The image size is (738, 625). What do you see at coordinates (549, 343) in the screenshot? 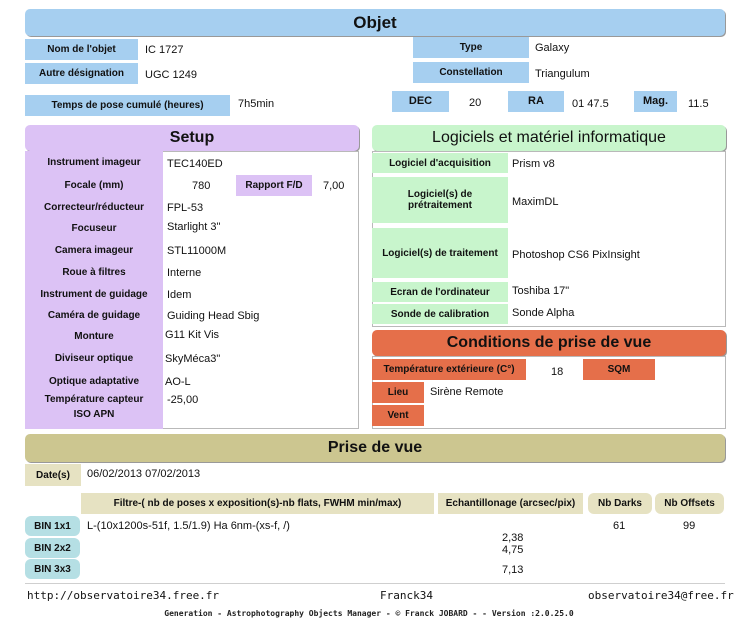
I see `conditions-header: Conditions de prise de vue` at bounding box center [549, 343].